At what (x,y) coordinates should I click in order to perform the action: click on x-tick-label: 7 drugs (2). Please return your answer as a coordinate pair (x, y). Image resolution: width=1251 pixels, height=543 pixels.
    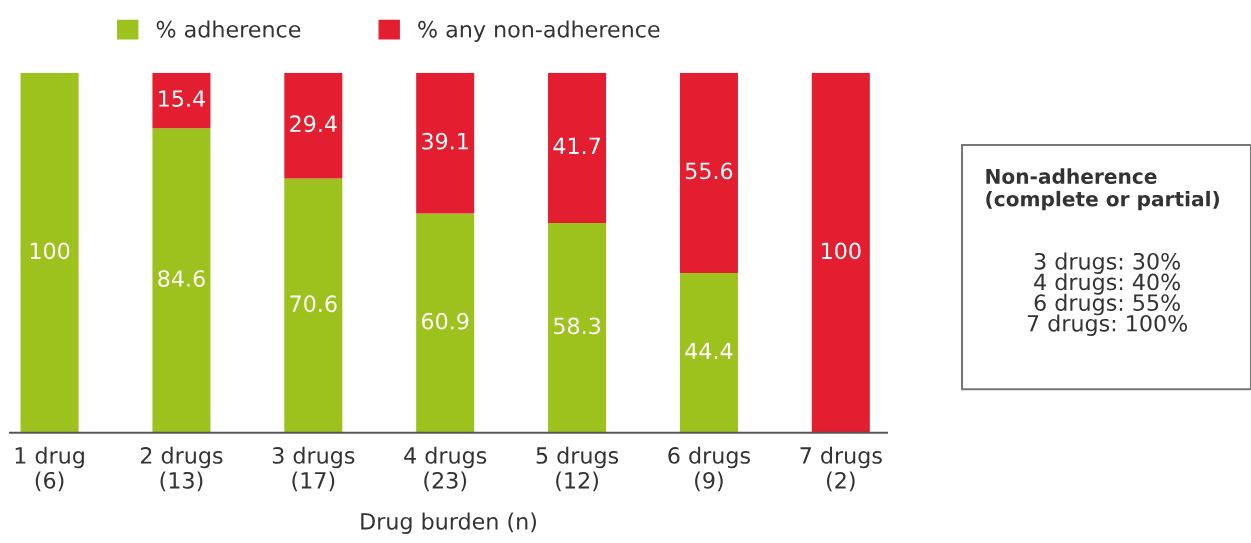
    Looking at the image, I should click on (841, 469).